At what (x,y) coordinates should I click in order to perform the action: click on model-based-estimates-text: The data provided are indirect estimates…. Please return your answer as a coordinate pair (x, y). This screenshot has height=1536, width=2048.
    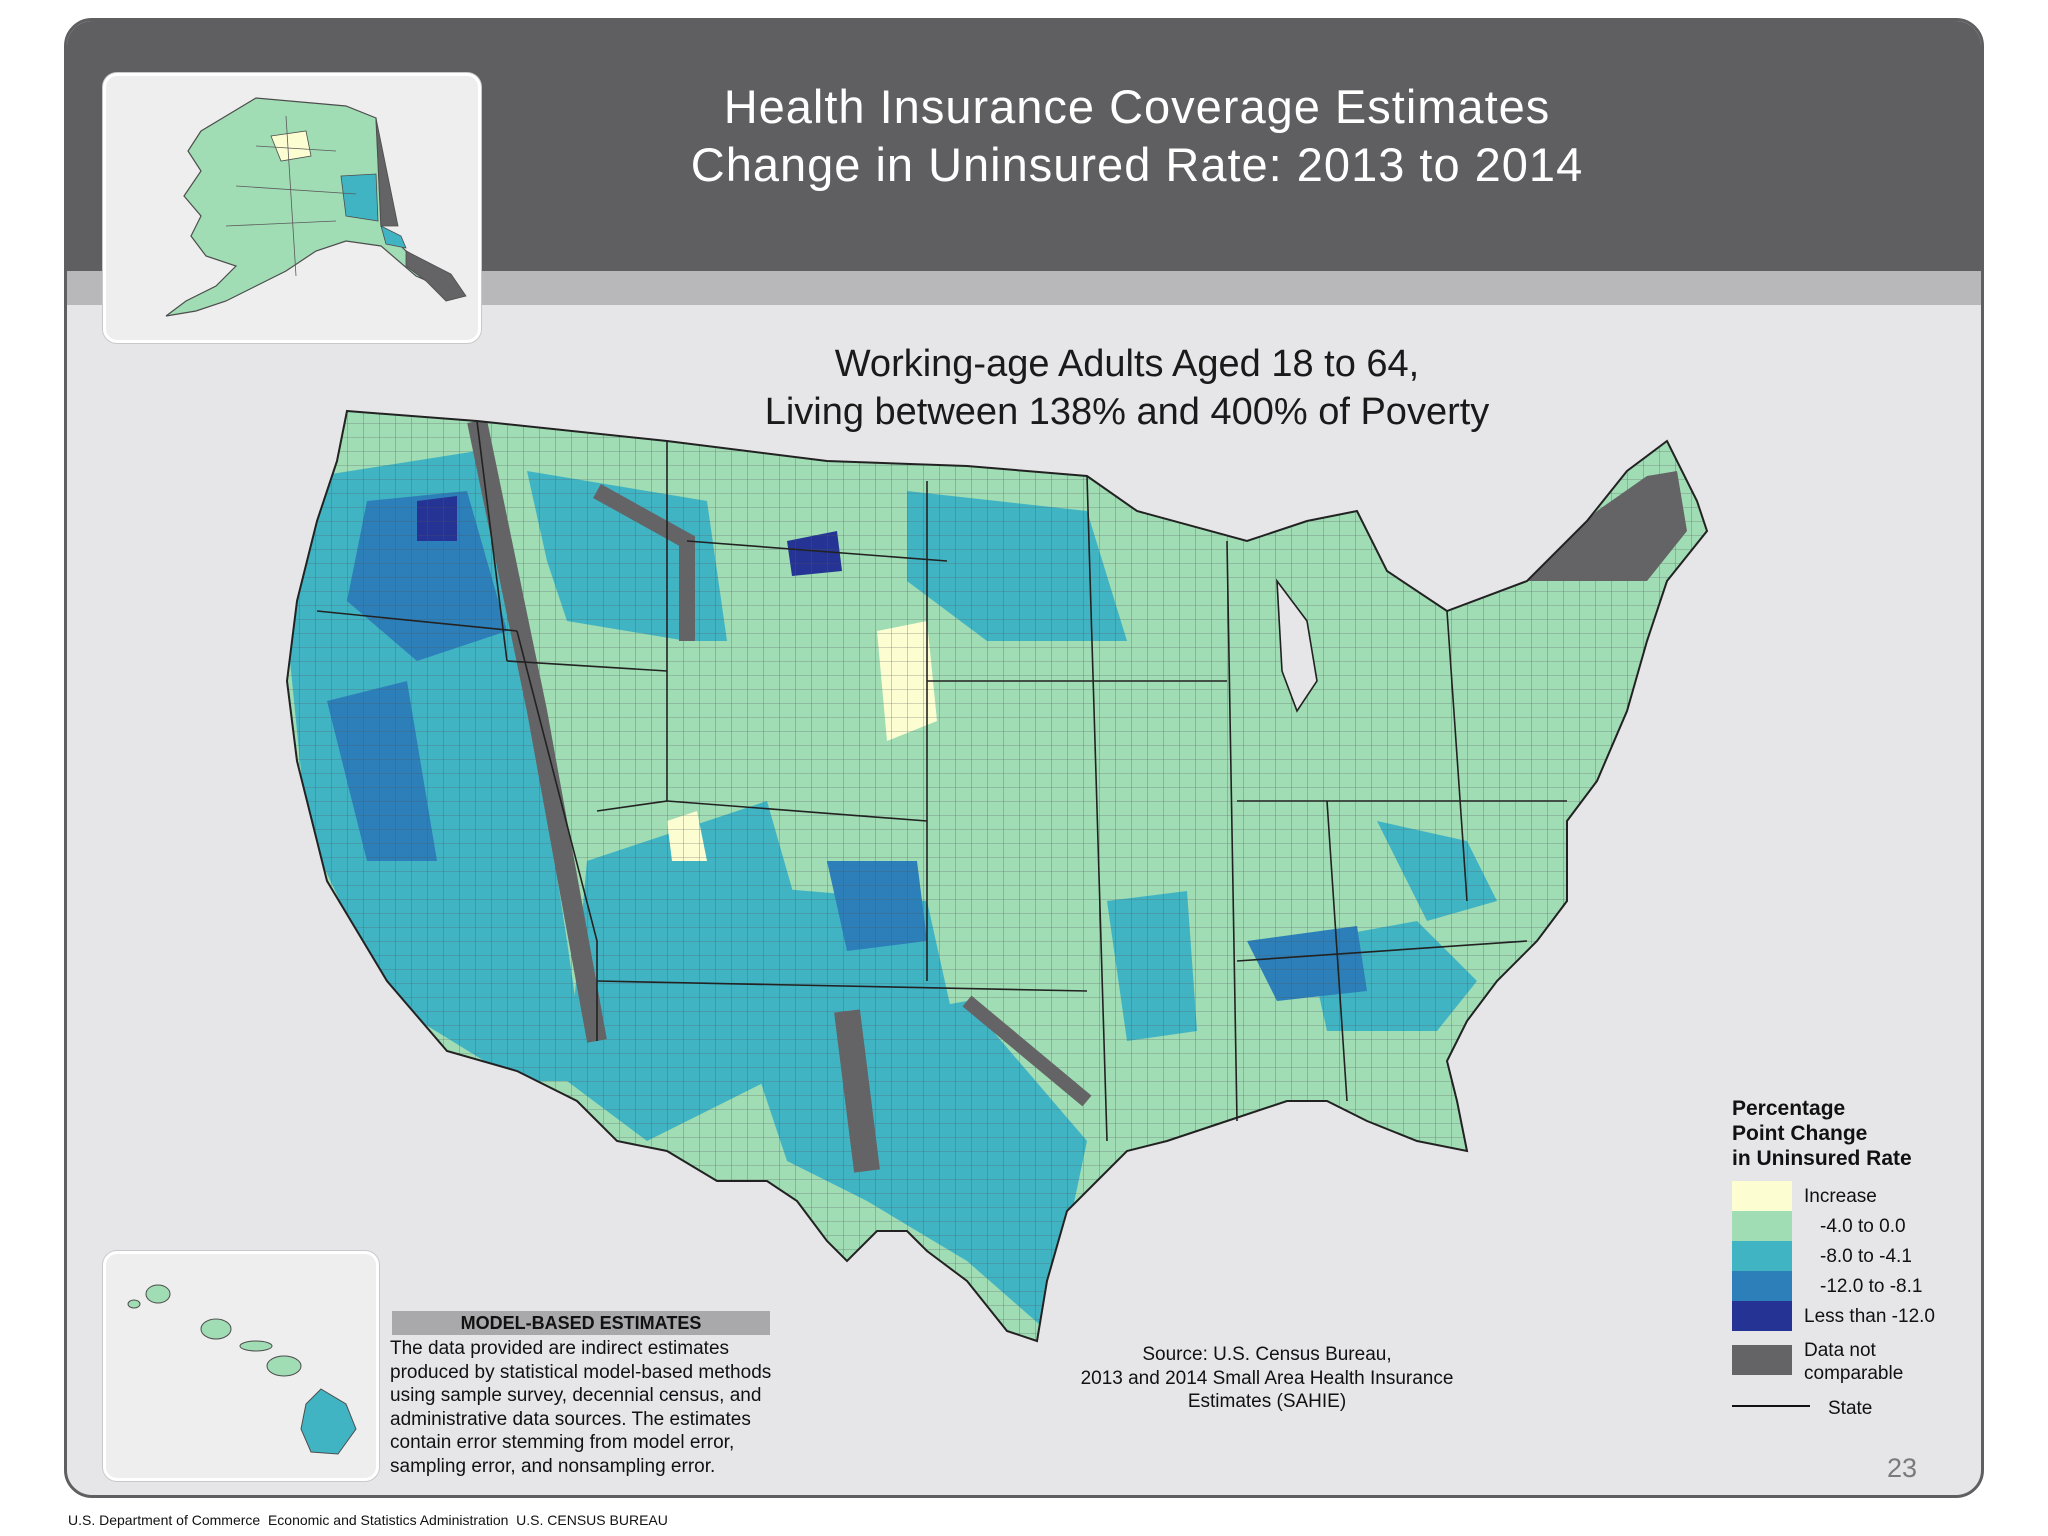
    Looking at the image, I should click on (581, 1407).